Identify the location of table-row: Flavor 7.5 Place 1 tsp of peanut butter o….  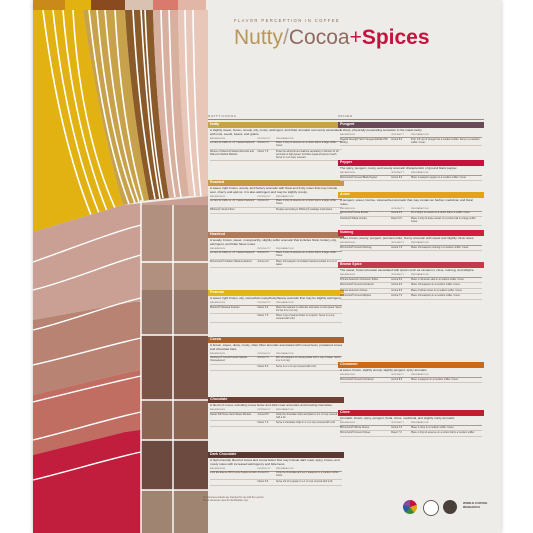
(276, 318).